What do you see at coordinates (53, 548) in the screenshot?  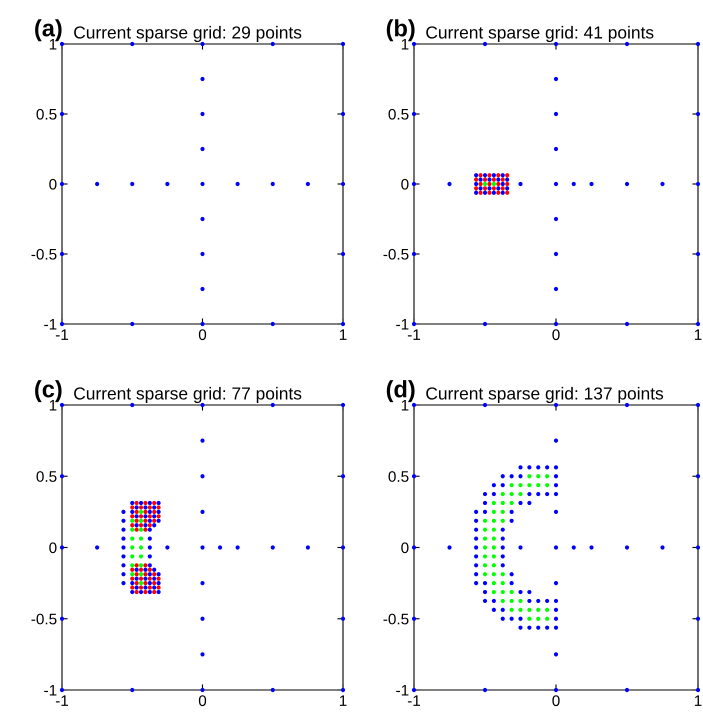 I see `y-tick-label: 0` at bounding box center [53, 548].